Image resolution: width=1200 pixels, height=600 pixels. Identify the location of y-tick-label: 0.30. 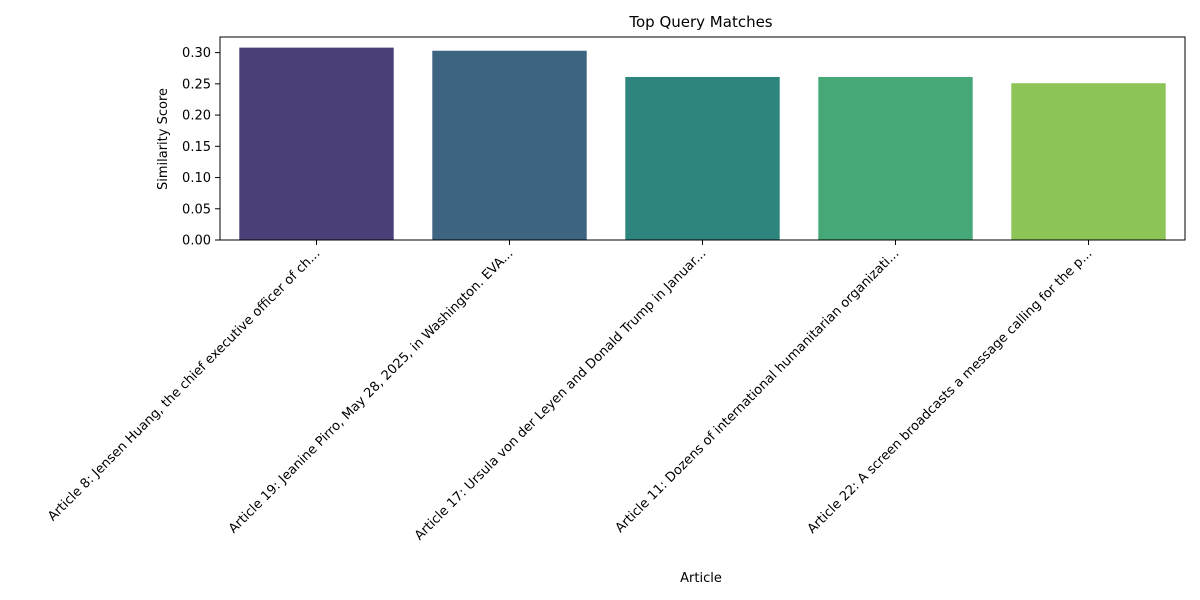
(196, 53).